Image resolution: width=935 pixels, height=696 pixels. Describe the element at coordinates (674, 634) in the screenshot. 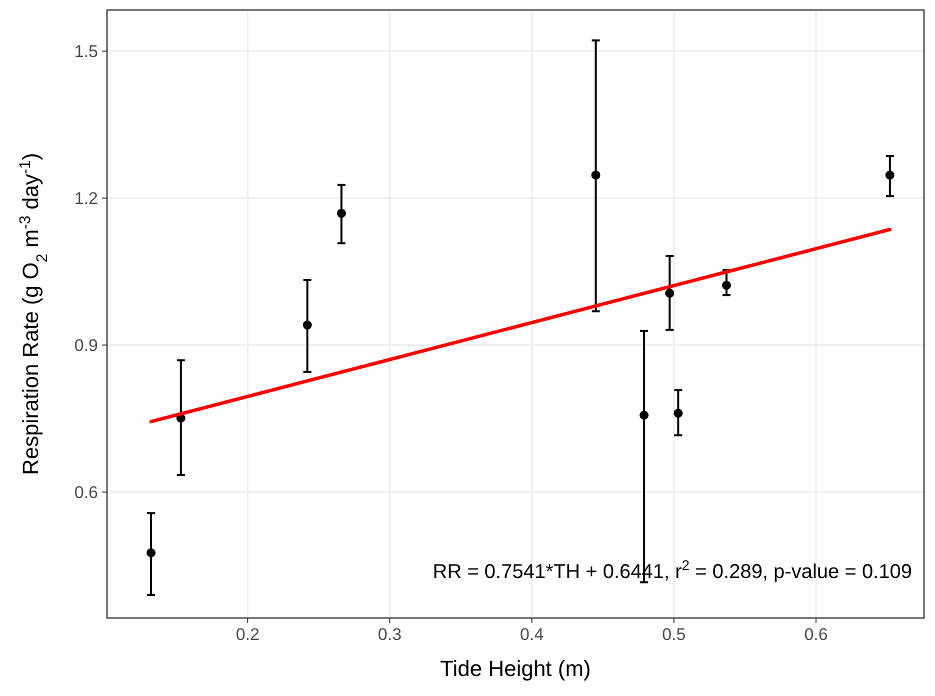

I see `x-tick-label: 0.5` at that location.